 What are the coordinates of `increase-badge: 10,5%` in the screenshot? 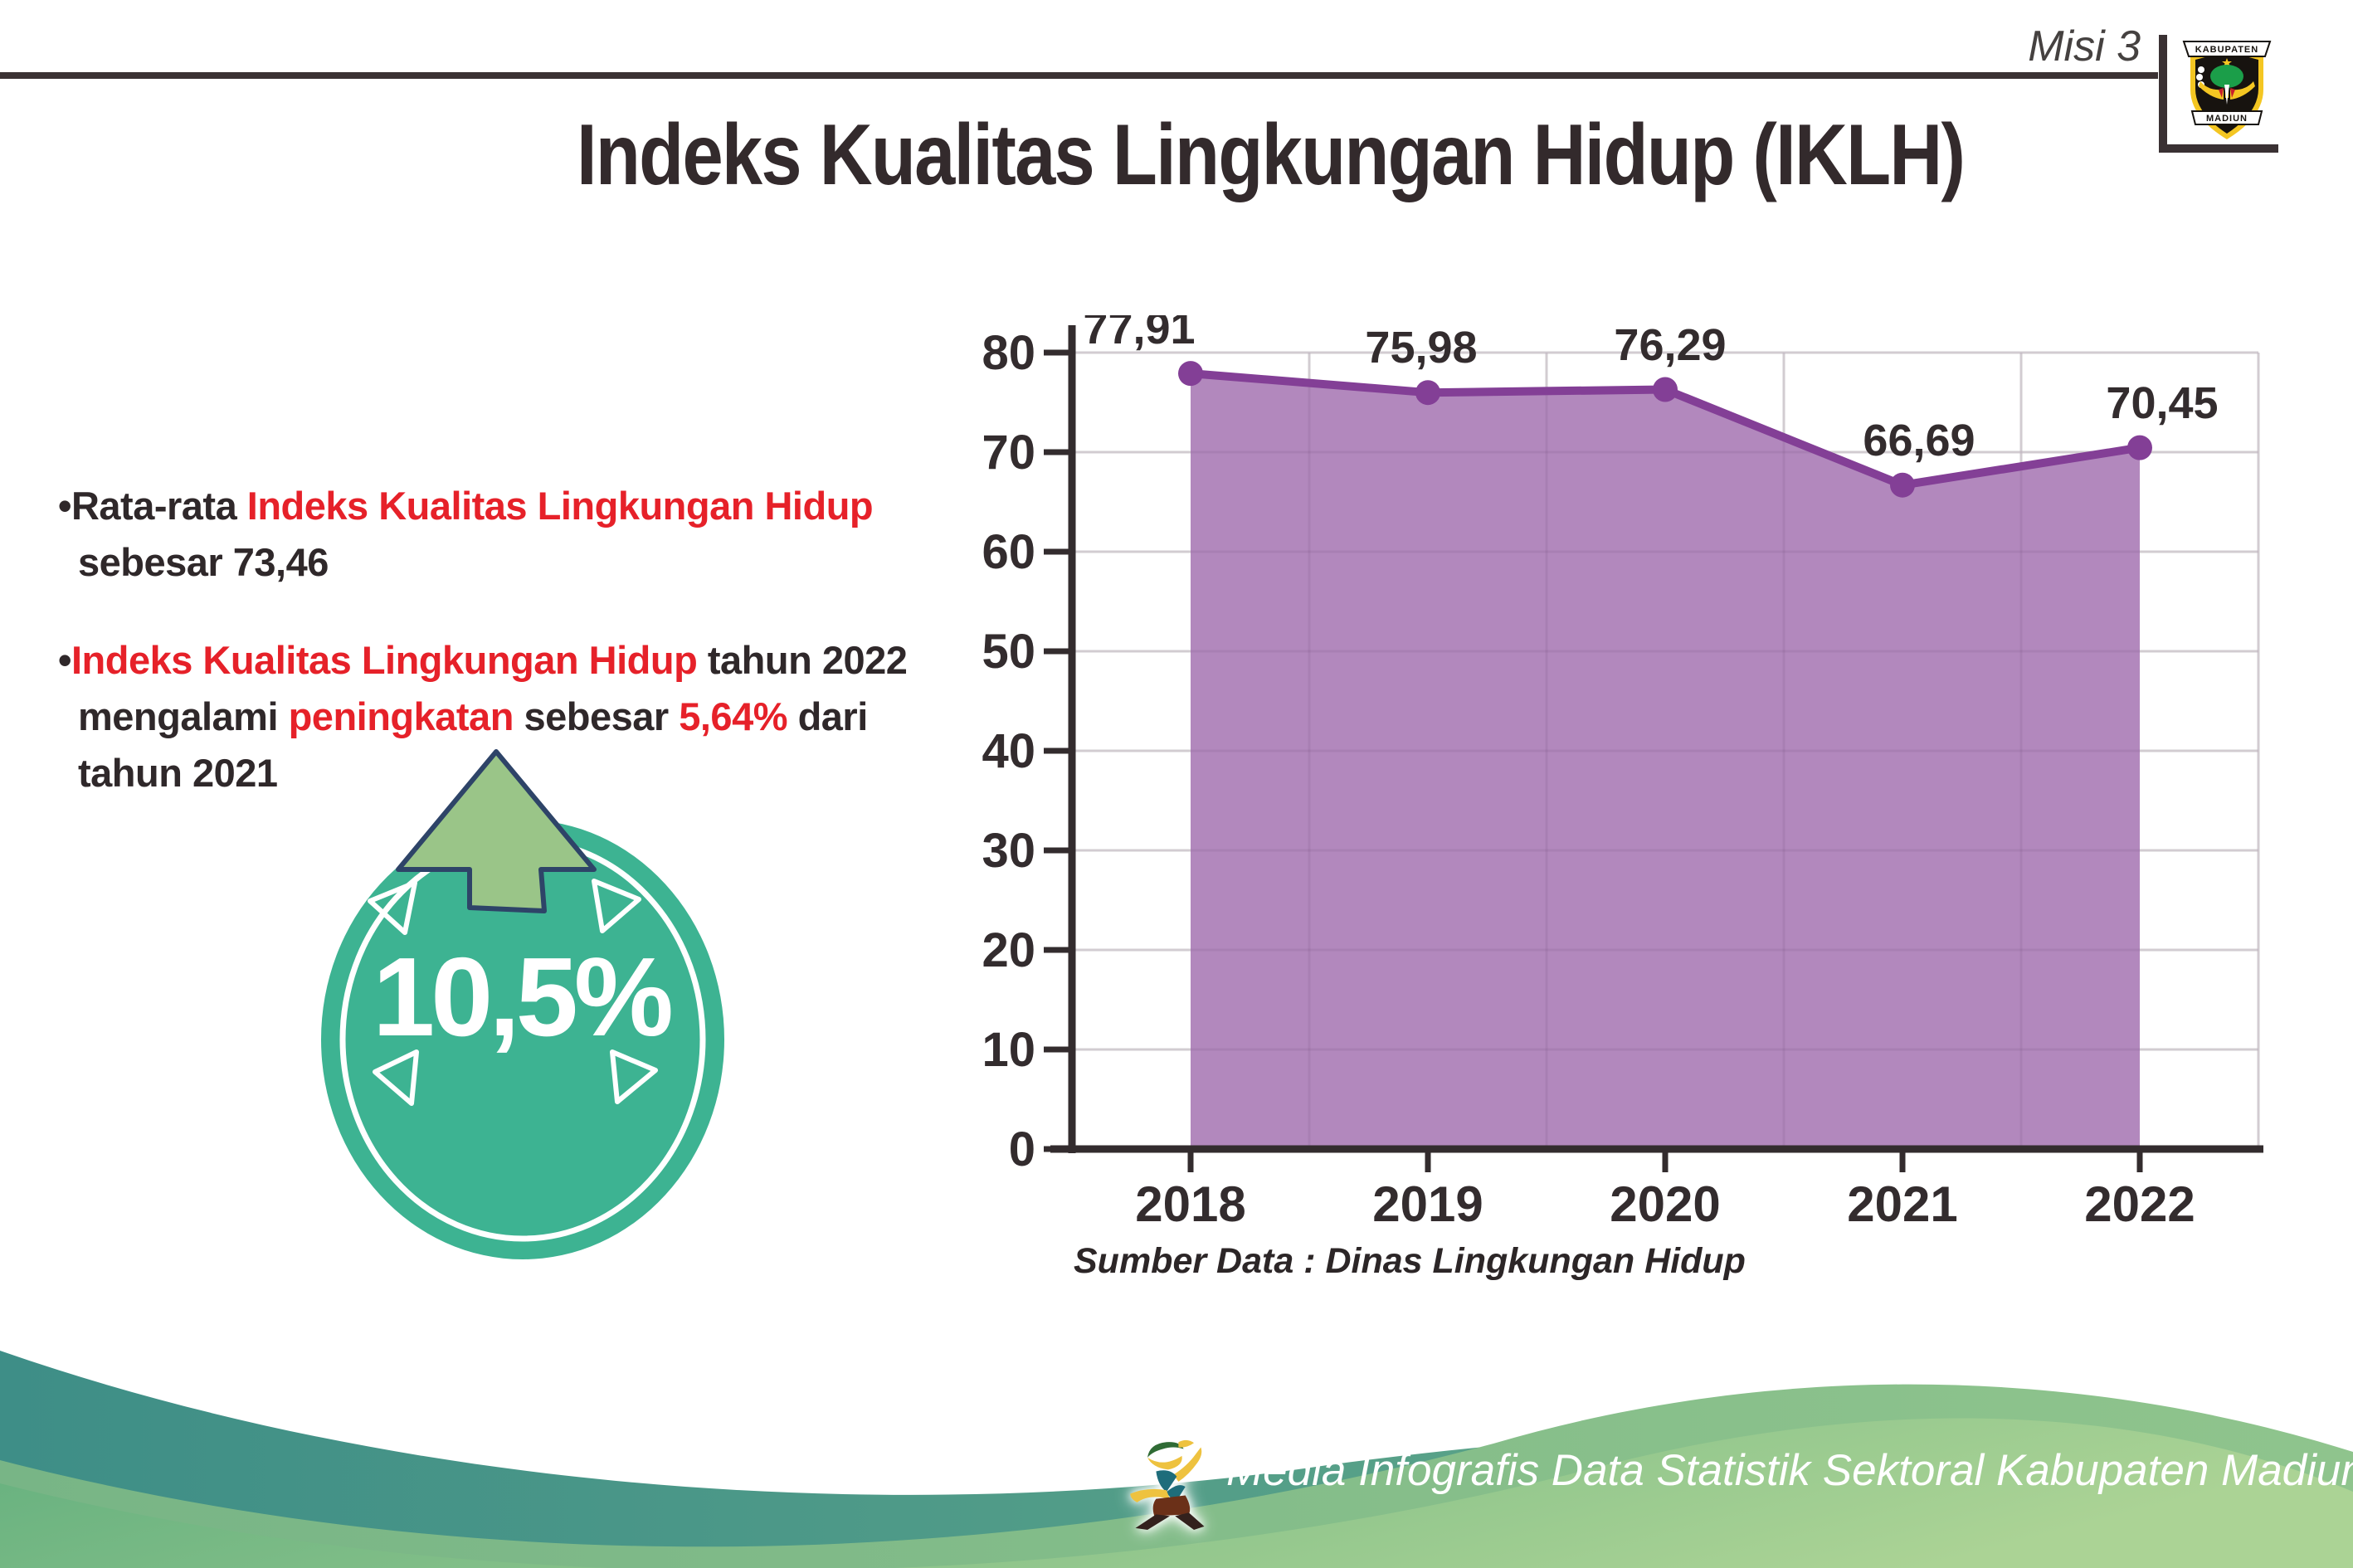 It's located at (522, 1004).